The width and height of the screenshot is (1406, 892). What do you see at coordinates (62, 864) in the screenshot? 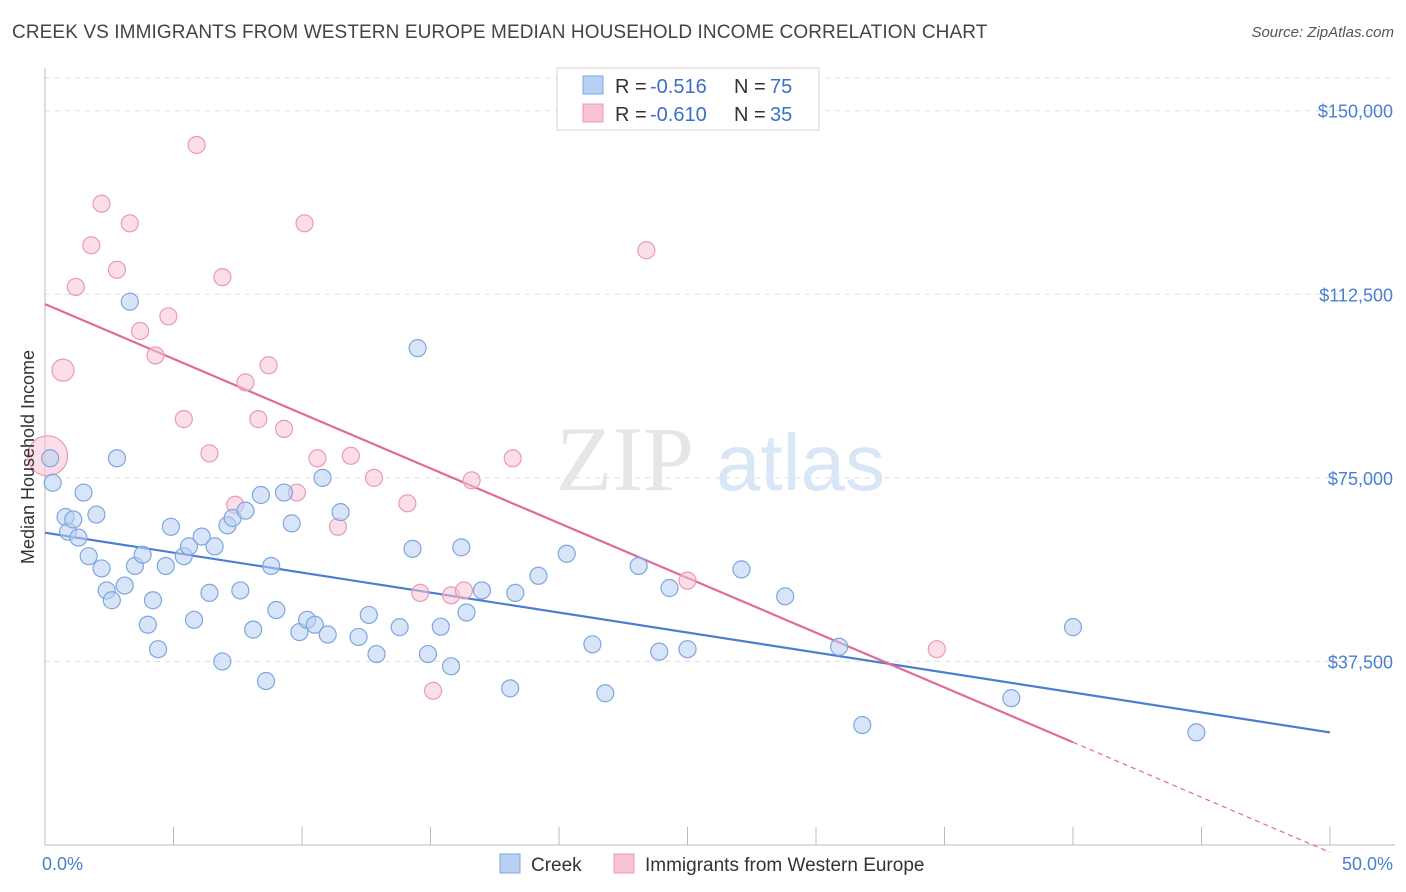
I see `x-tick-label-min: 0.0%` at bounding box center [62, 864].